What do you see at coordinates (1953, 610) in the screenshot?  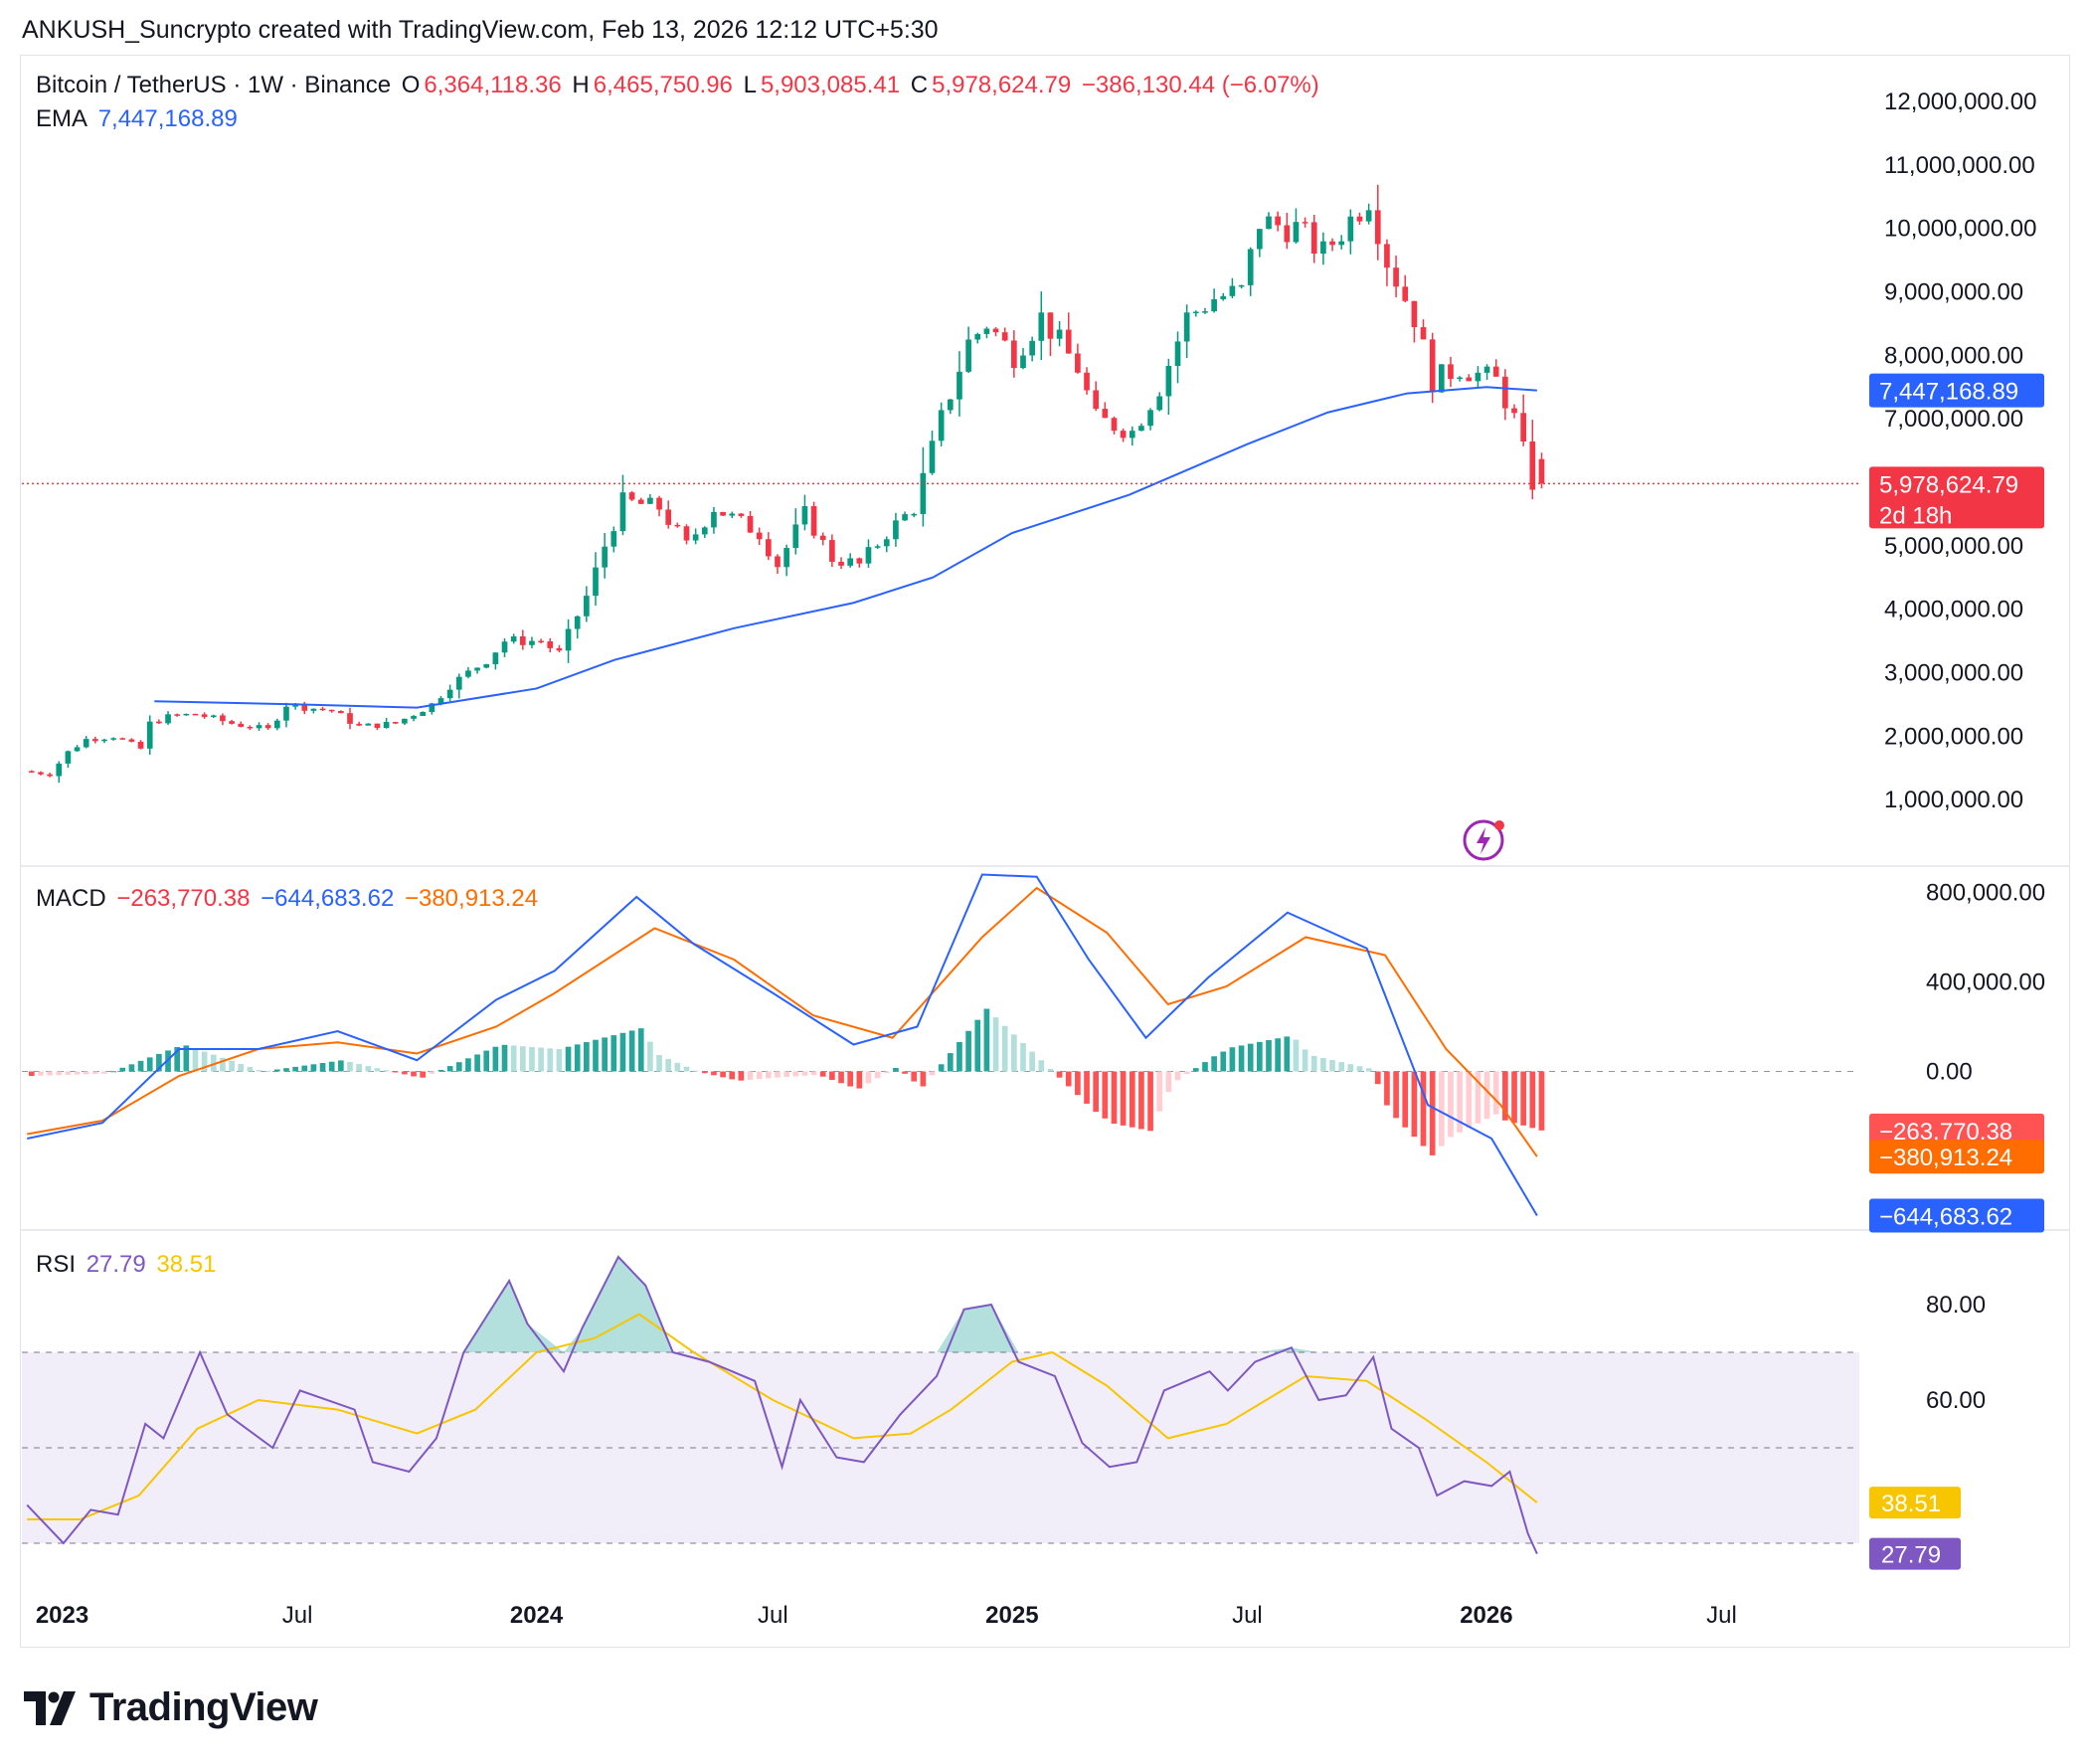 I see `price-axis-tick: 4,000,000.00` at bounding box center [1953, 610].